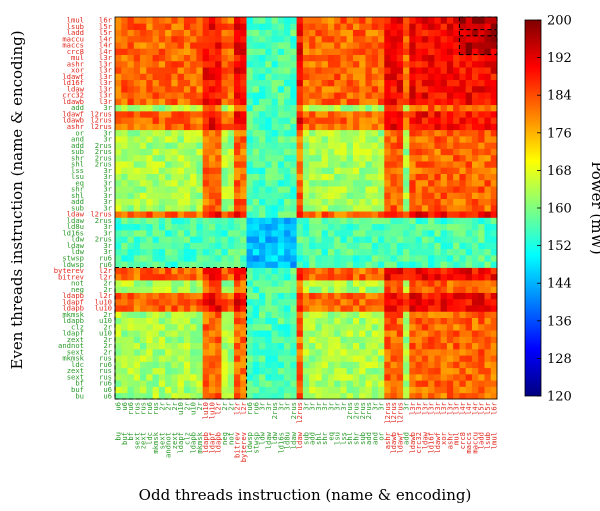 This screenshot has height=511, width=600. Describe the element at coordinates (103, 301) in the screenshot. I see `y-tick-encoding: lu10` at that location.